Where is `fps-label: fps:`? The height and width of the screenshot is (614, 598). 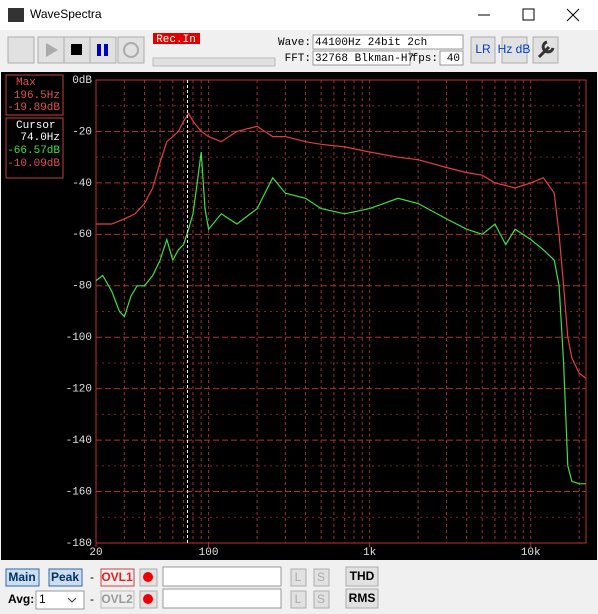 fps-label: fps: is located at coordinates (425, 59).